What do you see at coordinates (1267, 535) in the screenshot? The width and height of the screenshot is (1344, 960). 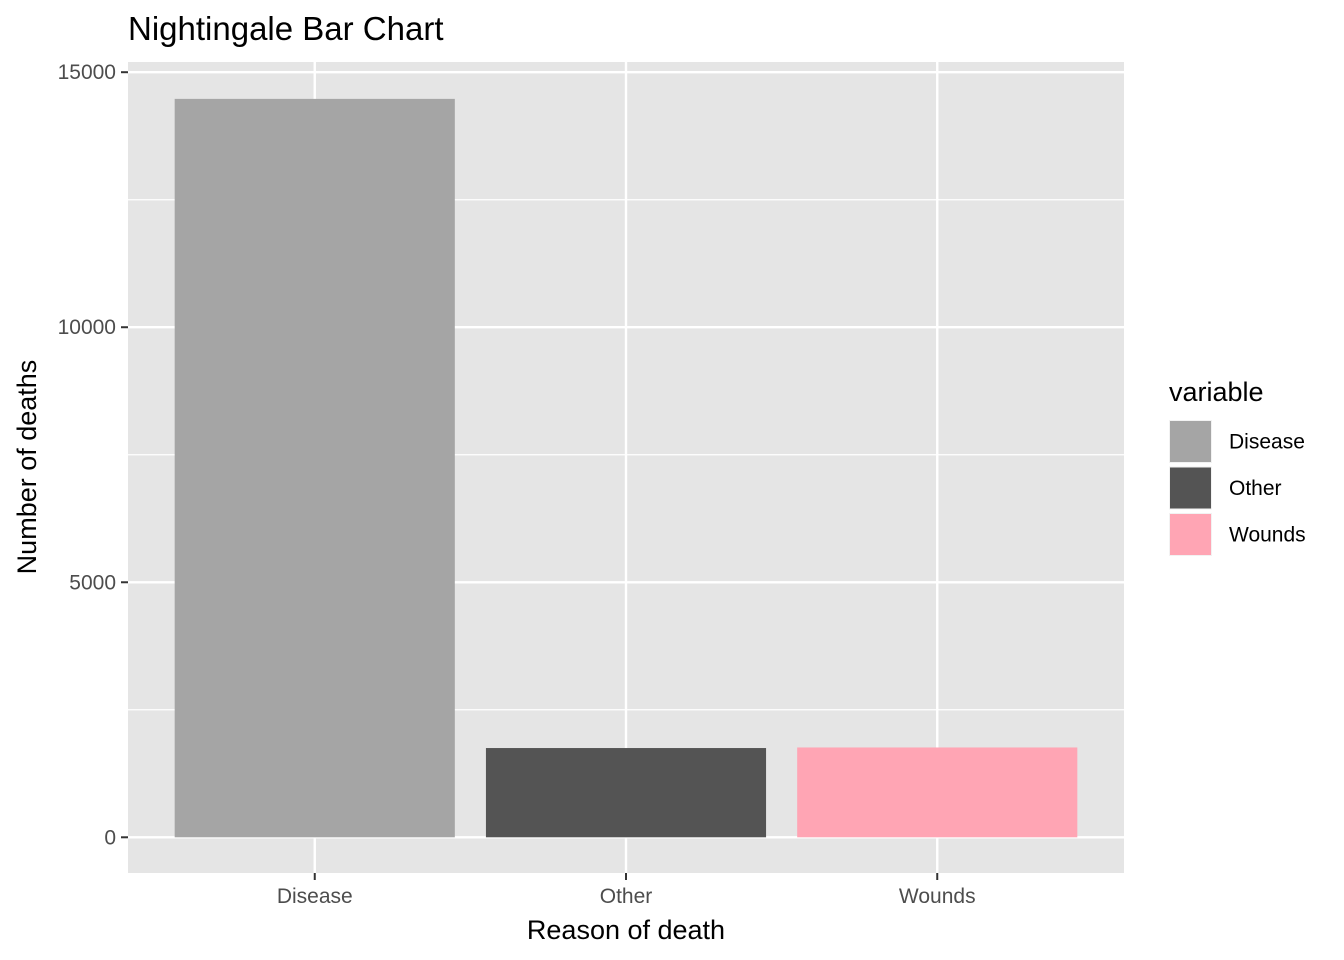 I see `legend-label: Wounds` at bounding box center [1267, 535].